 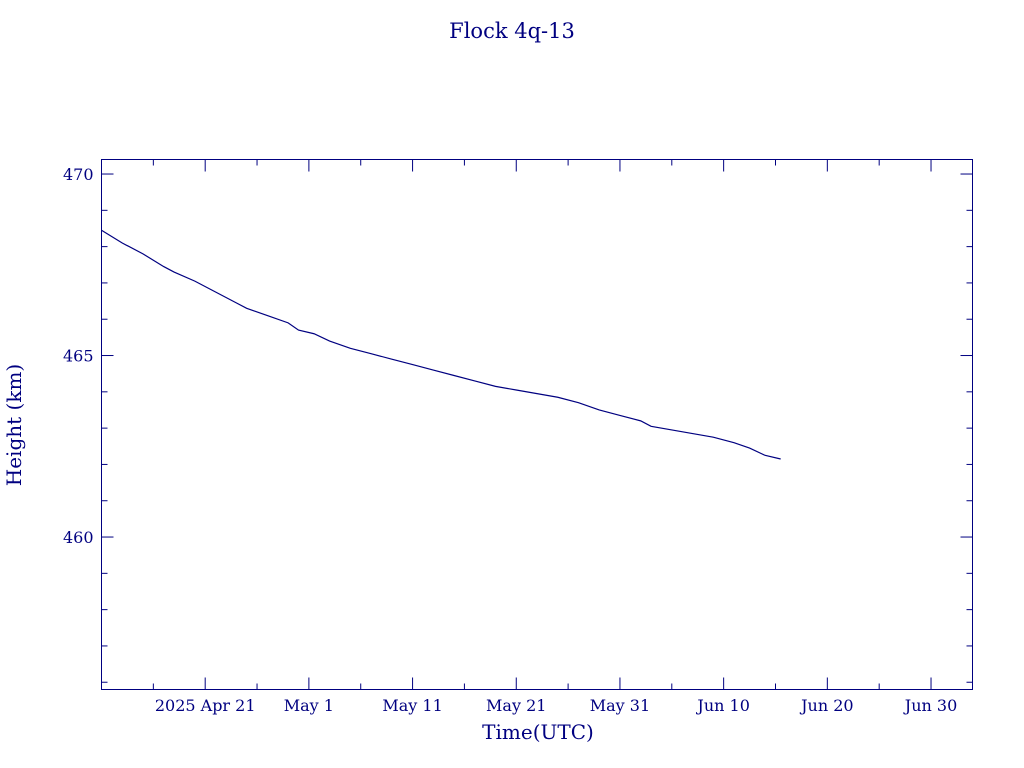 I want to click on x-axis-label: Time(UTC), so click(x=538, y=732).